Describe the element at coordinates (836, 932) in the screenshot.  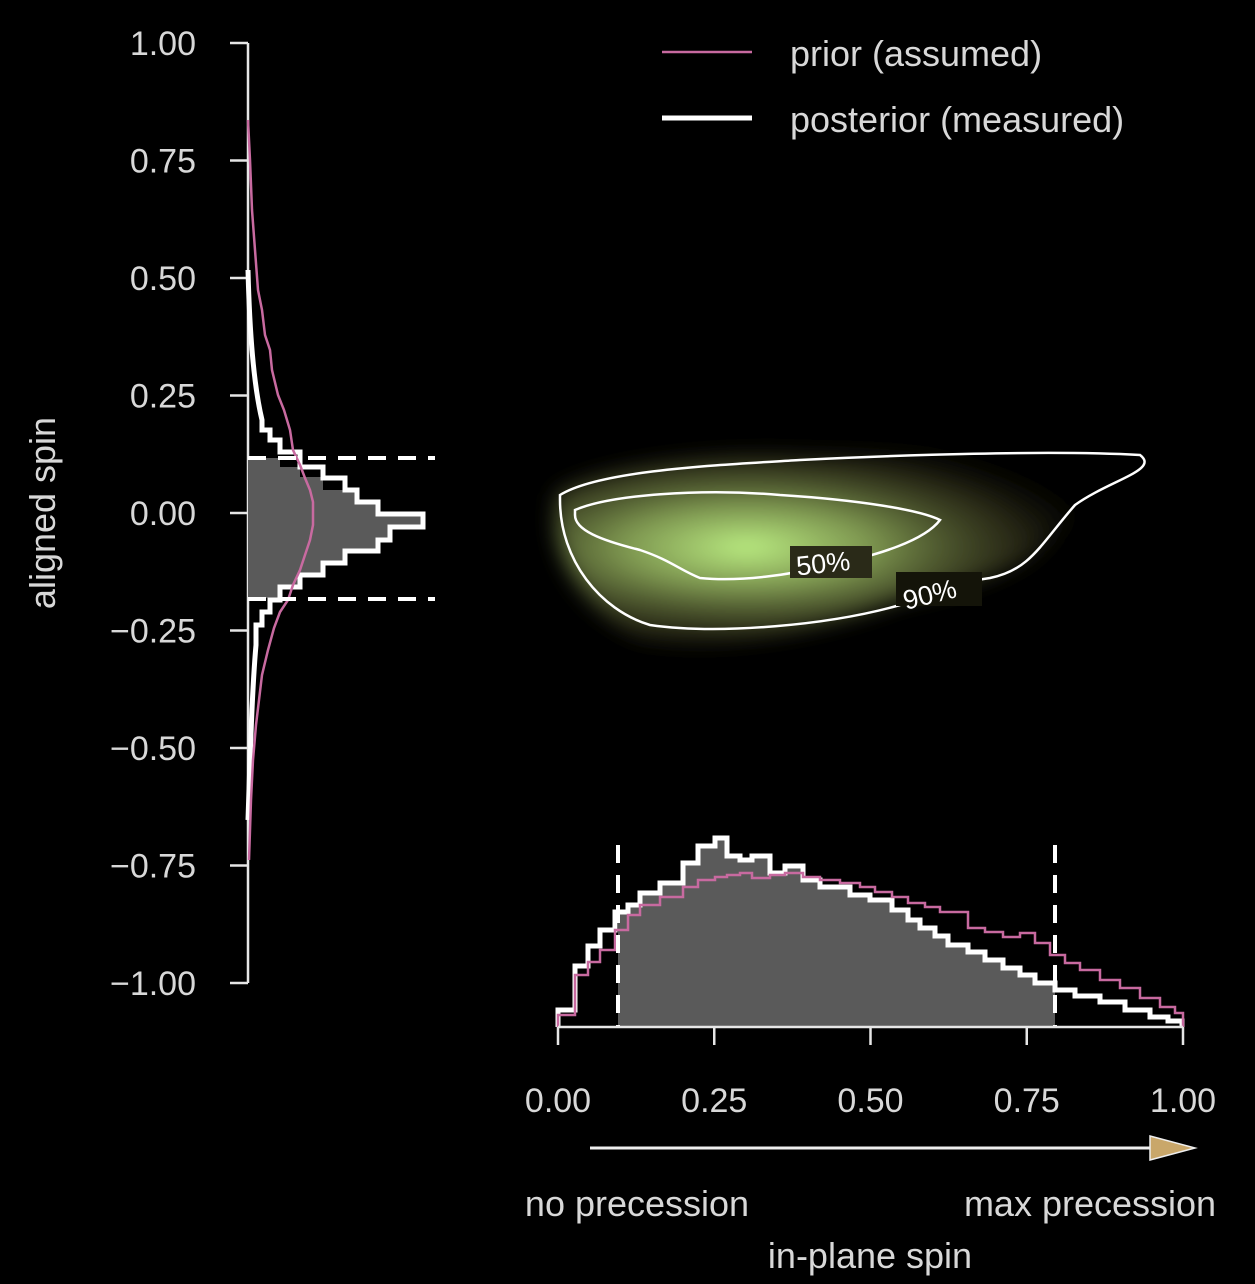
I see `inplane-posterior-fill` at that location.